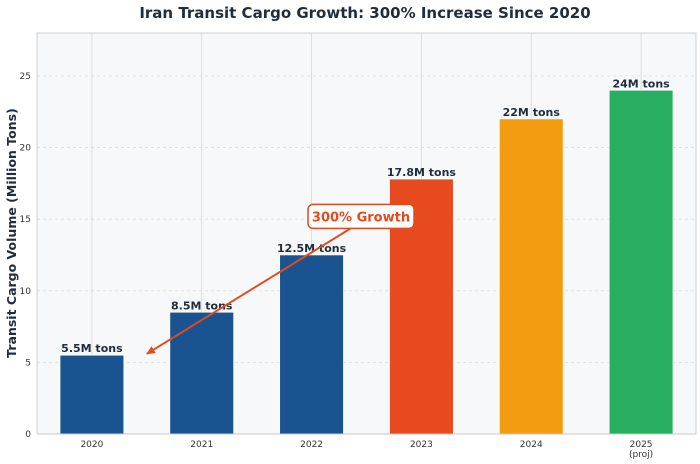 This screenshot has height=464, width=700. What do you see at coordinates (311, 445) in the screenshot?
I see `x-tick-label: 2022` at bounding box center [311, 445].